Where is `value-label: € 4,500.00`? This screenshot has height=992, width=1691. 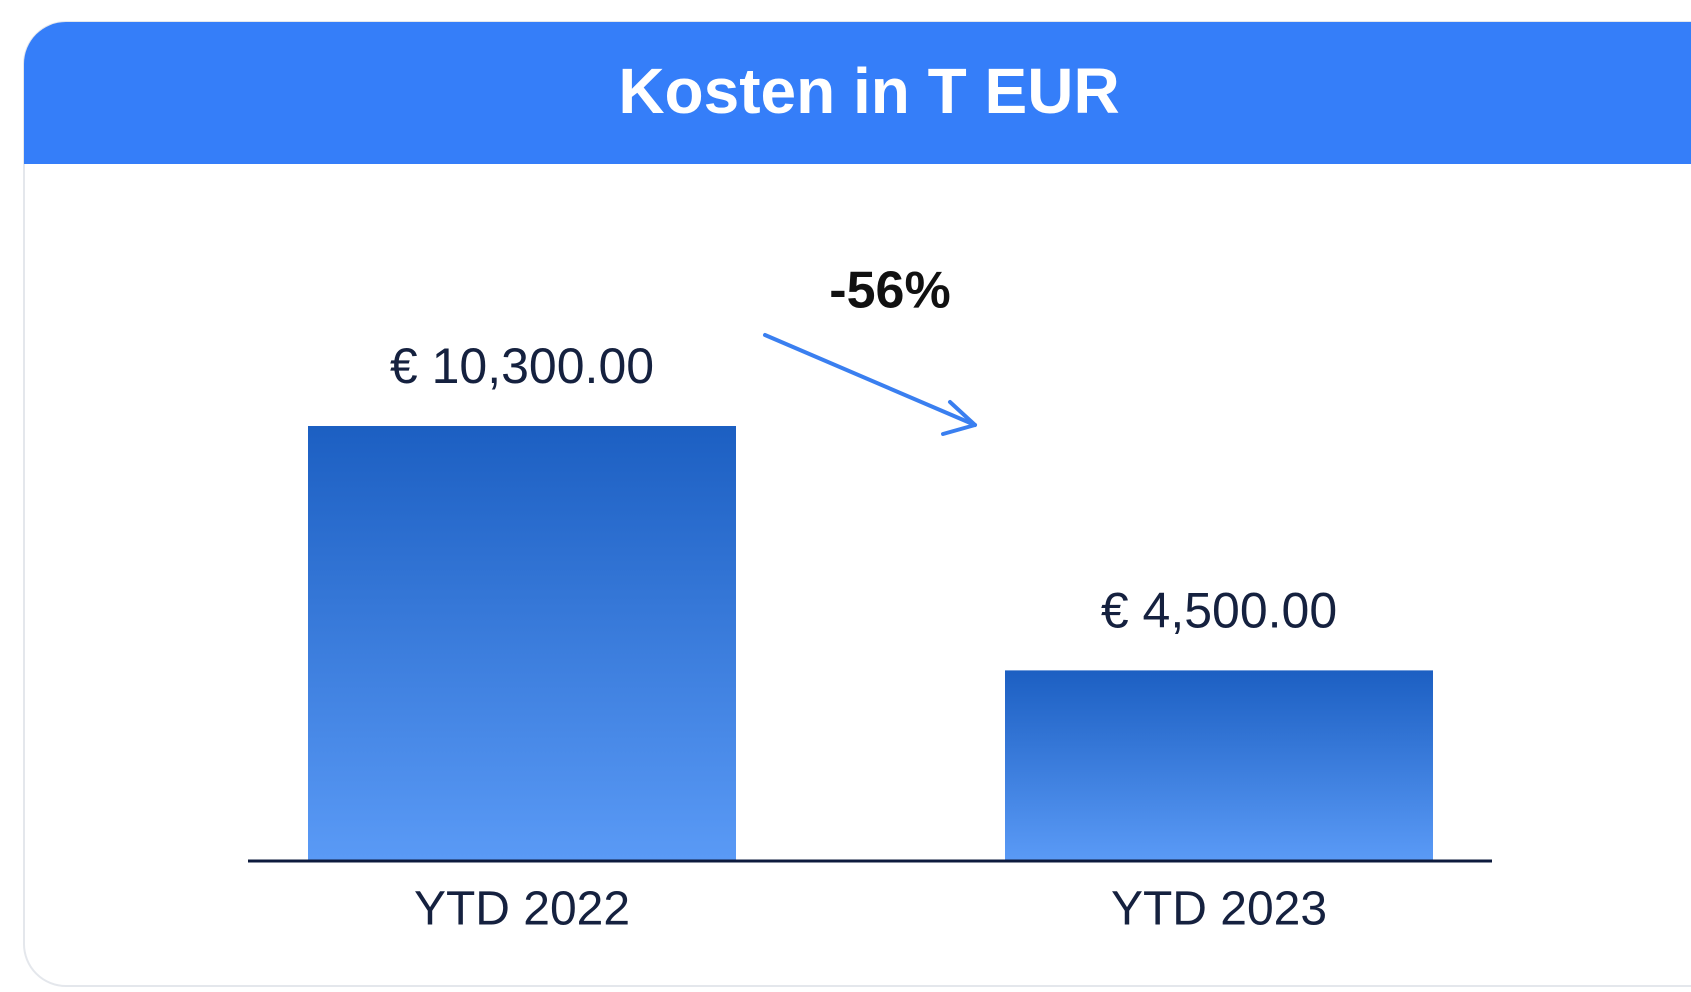
value-label: € 4,500.00 is located at coordinates (1219, 611).